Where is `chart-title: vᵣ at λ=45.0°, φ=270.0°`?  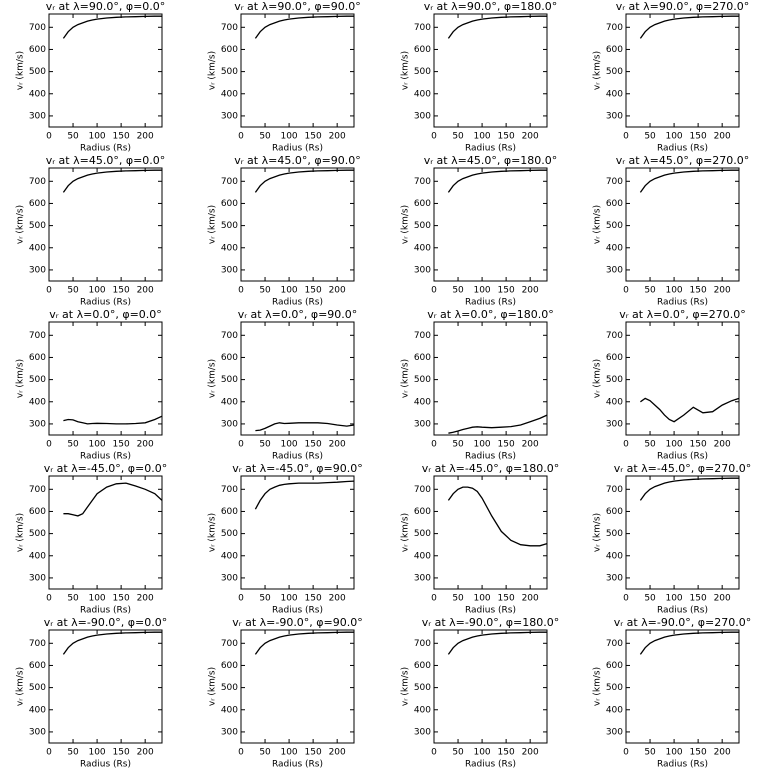 chart-title: vᵣ at λ=45.0°, φ=270.0° is located at coordinates (683, 160).